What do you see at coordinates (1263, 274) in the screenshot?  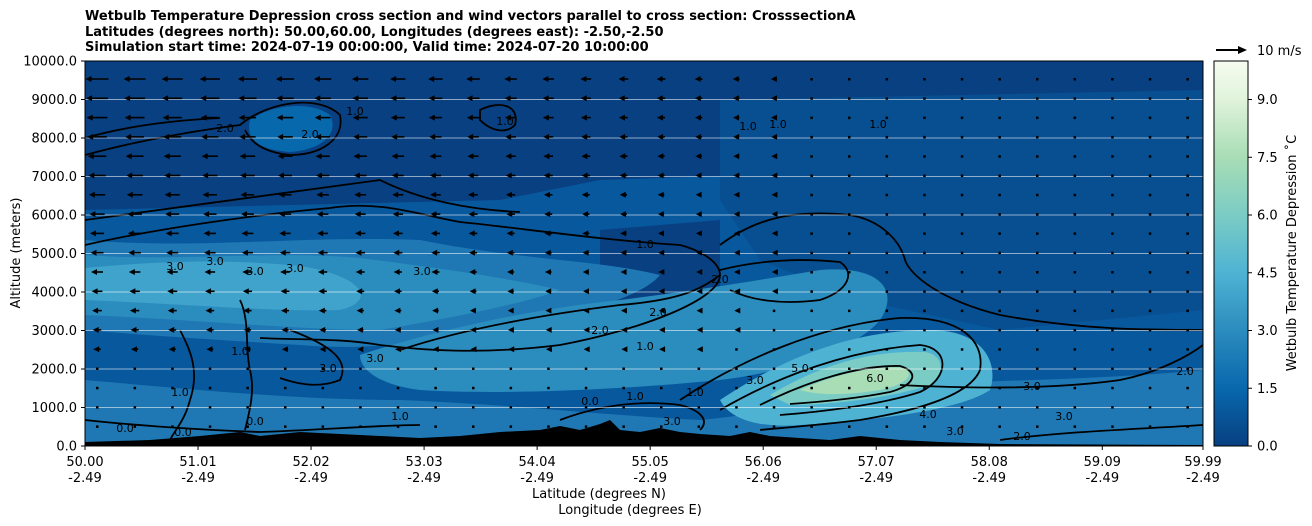 I see `colorbar-ticks: 0.0 1.5 3.0 4.5 6.0 7.5 9.0` at bounding box center [1263, 274].